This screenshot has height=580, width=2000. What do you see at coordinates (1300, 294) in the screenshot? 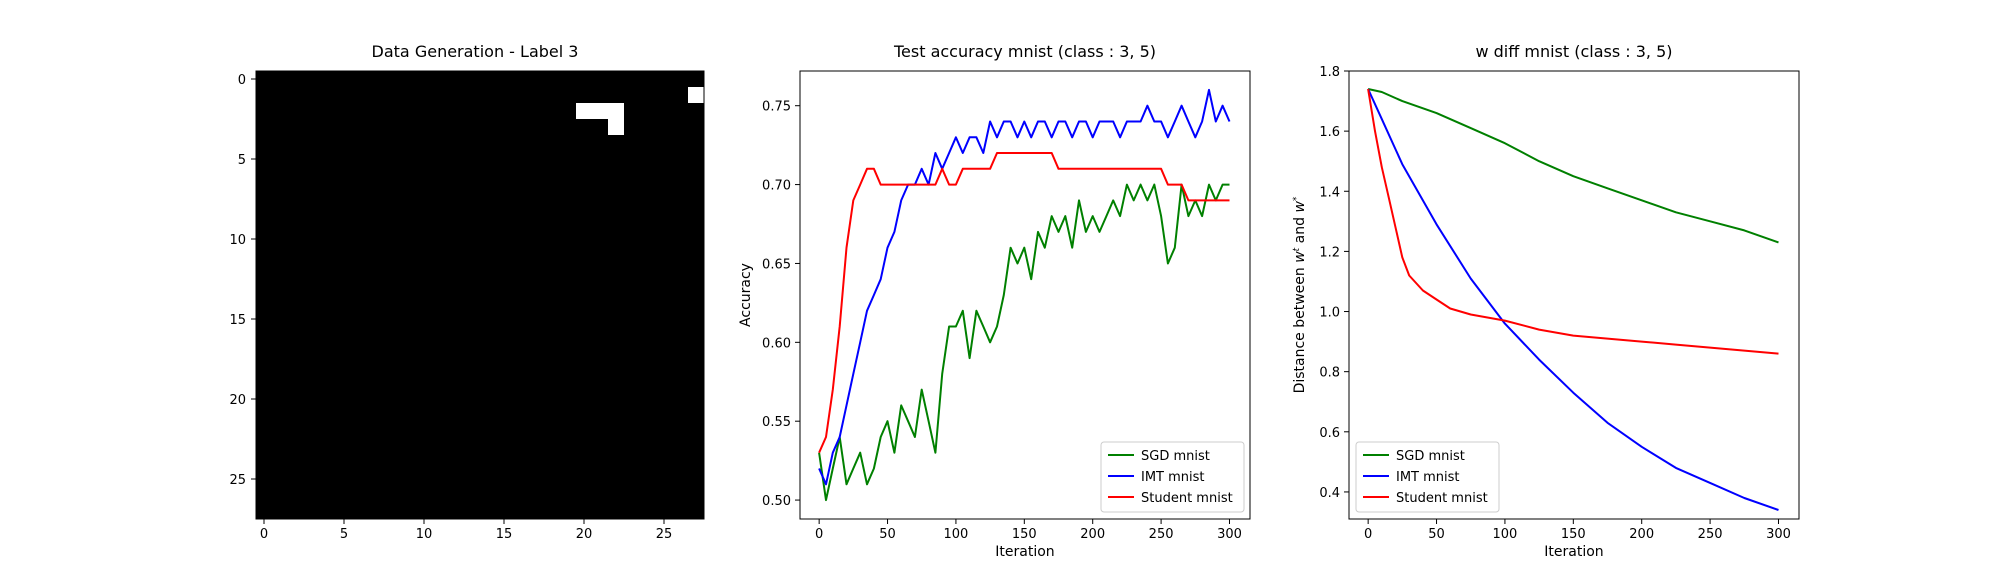
I see `wdiff-y-label: Distance between wt and w*` at bounding box center [1300, 294].